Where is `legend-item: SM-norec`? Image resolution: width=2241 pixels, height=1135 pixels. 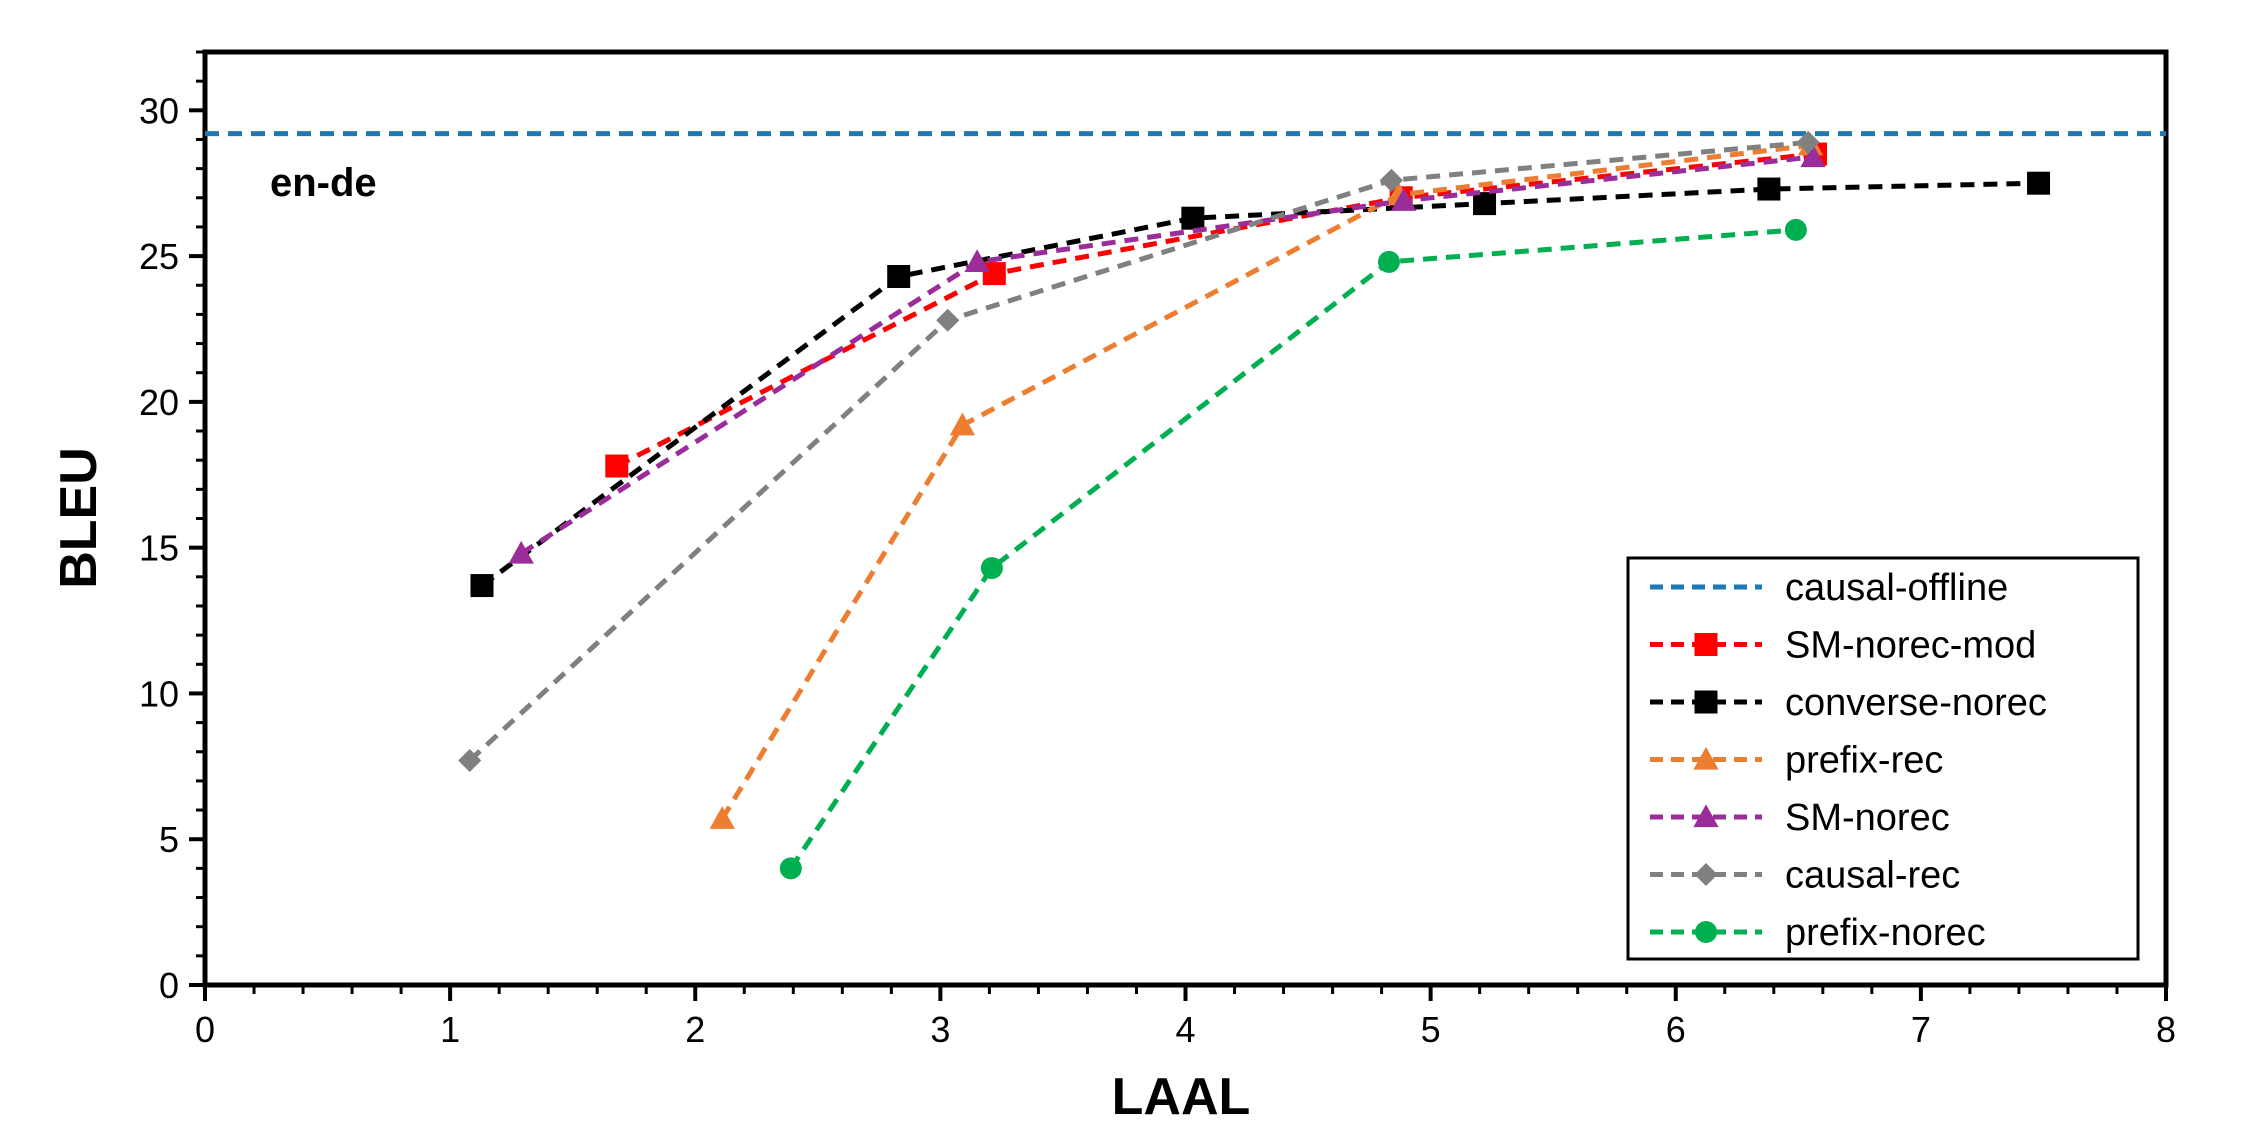 legend-item: SM-norec is located at coordinates (1800, 818).